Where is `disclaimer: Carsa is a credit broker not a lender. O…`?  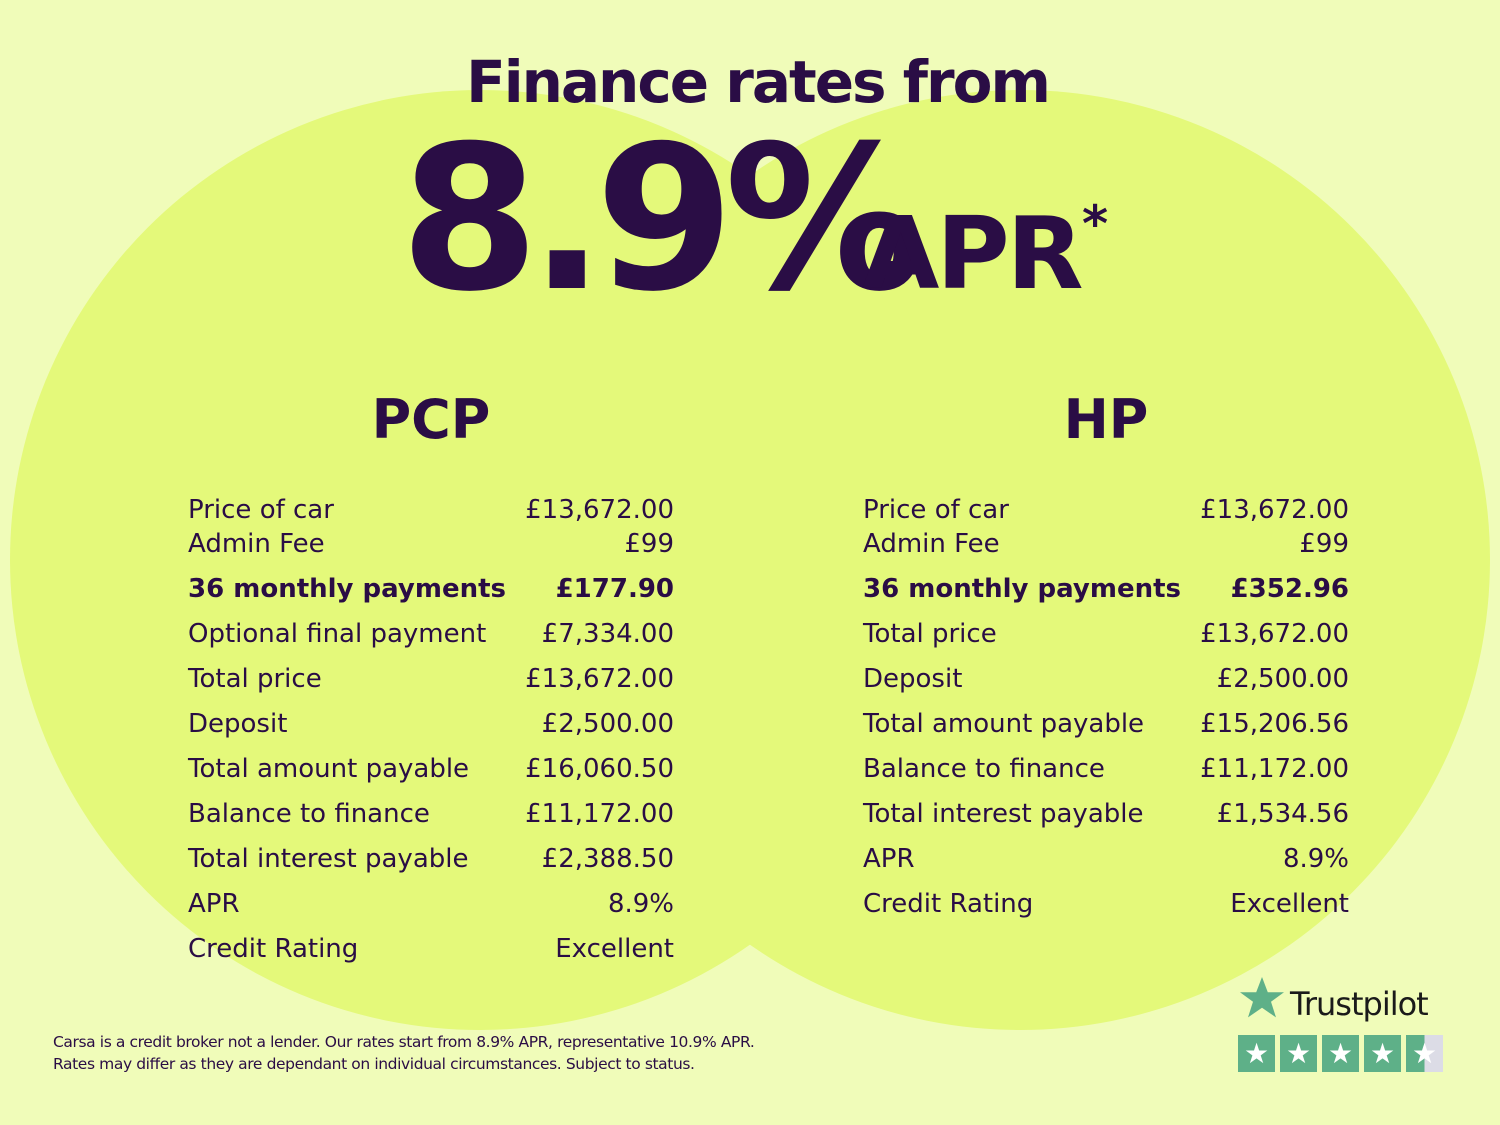 disclaimer: Carsa is a credit broker not a lender. O… is located at coordinates (404, 1053).